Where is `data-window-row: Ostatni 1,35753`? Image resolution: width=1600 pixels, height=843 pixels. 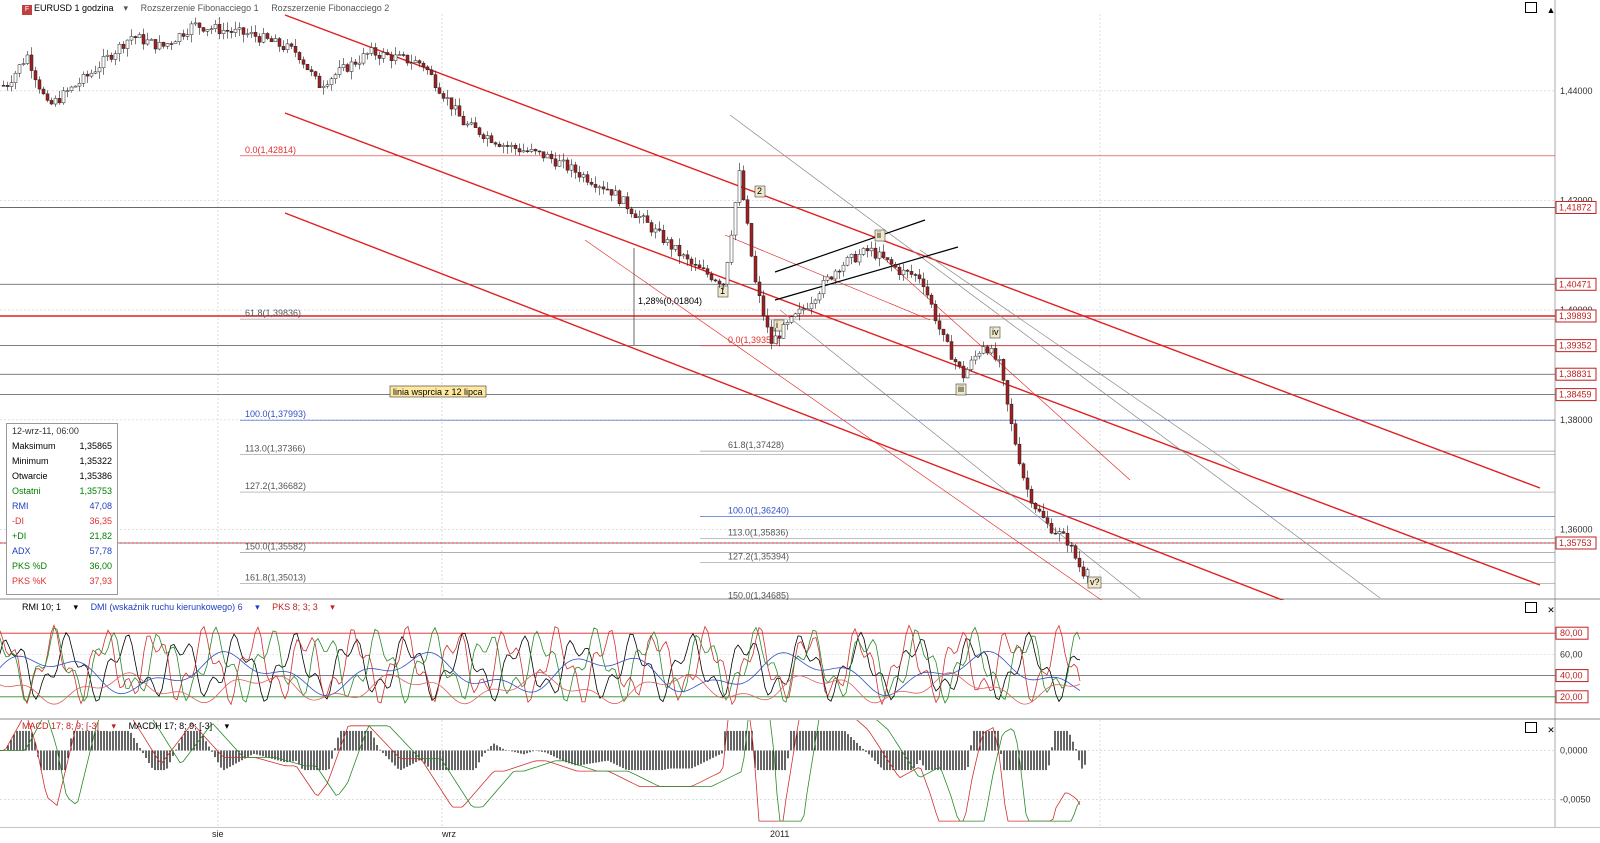
data-window-row: Ostatni 1,35753 is located at coordinates (62, 491).